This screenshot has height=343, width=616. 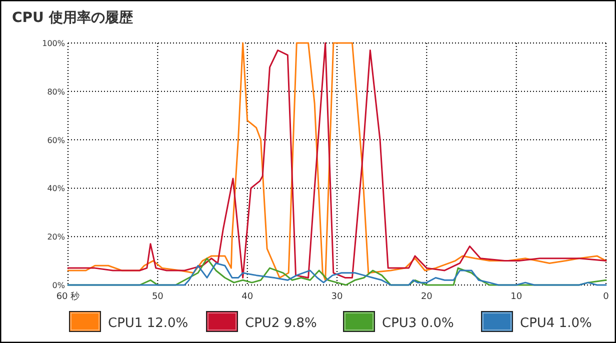 What do you see at coordinates (248, 297) in the screenshot?
I see `x-tick-label: 40` at bounding box center [248, 297].